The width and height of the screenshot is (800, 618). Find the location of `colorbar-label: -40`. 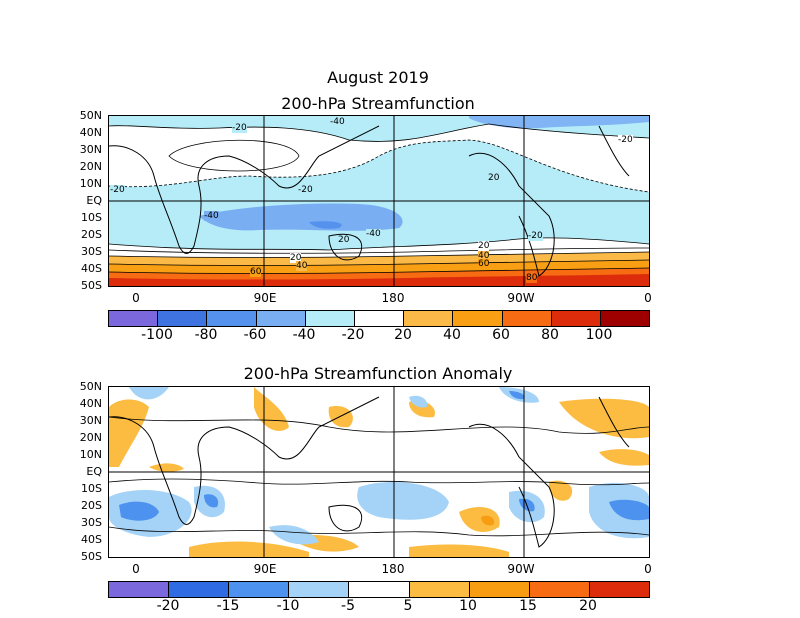

colorbar-label: -40 is located at coordinates (304, 335).